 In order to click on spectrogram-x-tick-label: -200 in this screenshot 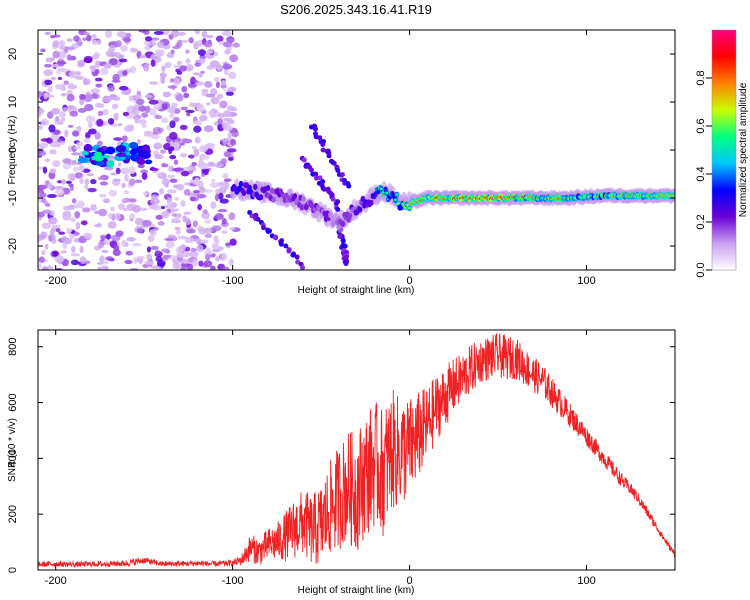, I will do `click(56, 281)`.